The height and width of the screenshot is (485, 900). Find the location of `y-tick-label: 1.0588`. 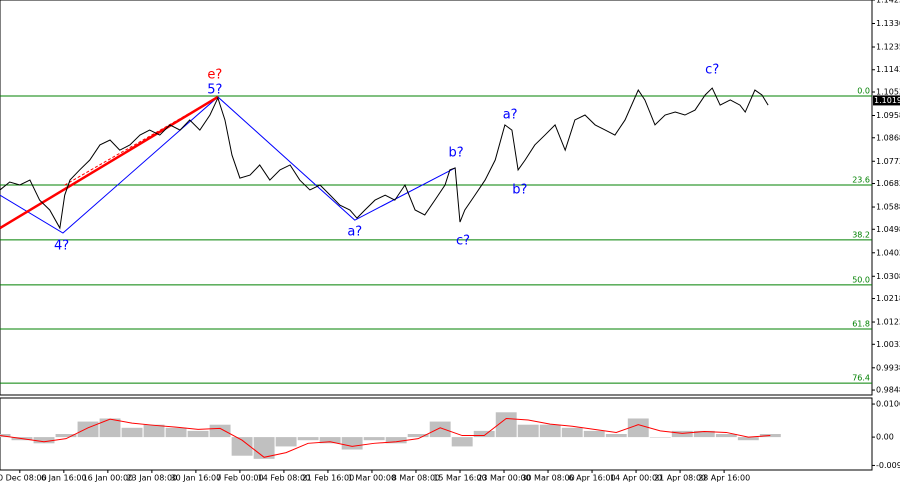

y-tick-label: 1.0588 is located at coordinates (888, 207).